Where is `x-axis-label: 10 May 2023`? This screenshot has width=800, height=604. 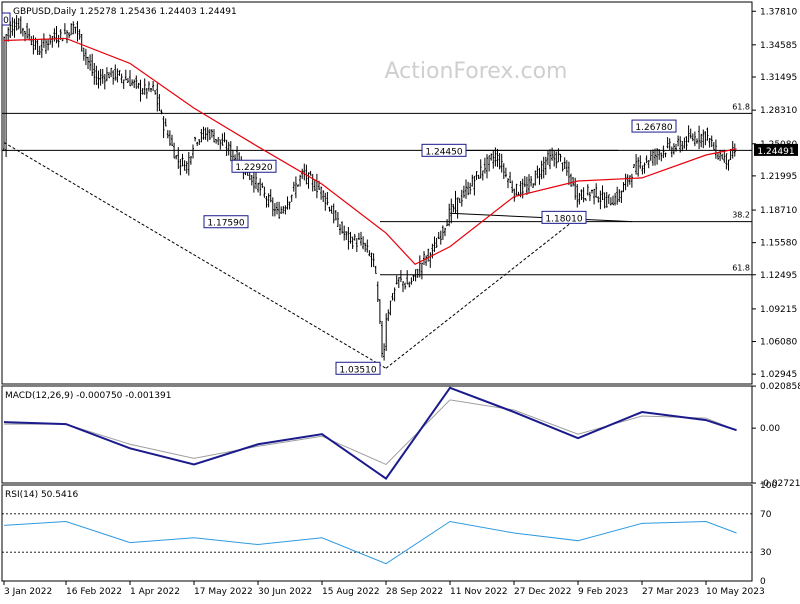 x-axis-label: 10 May 2023 is located at coordinates (735, 592).